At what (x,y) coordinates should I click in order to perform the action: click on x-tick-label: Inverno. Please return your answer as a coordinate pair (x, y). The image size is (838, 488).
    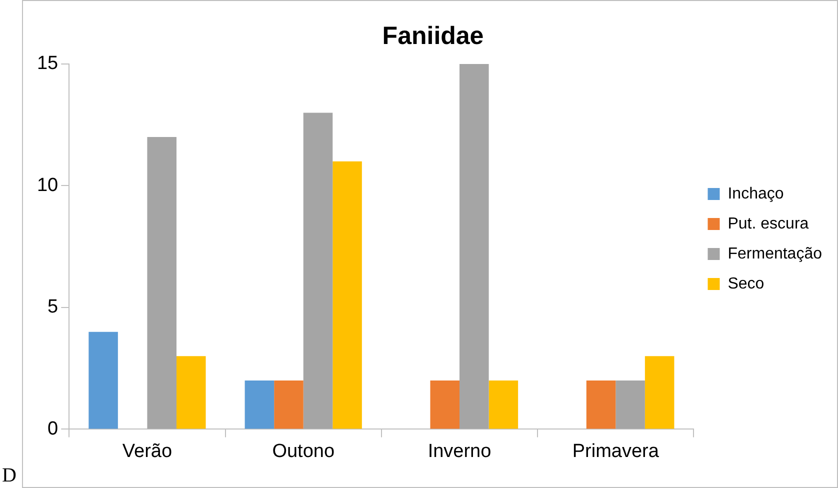
    Looking at the image, I should click on (460, 451).